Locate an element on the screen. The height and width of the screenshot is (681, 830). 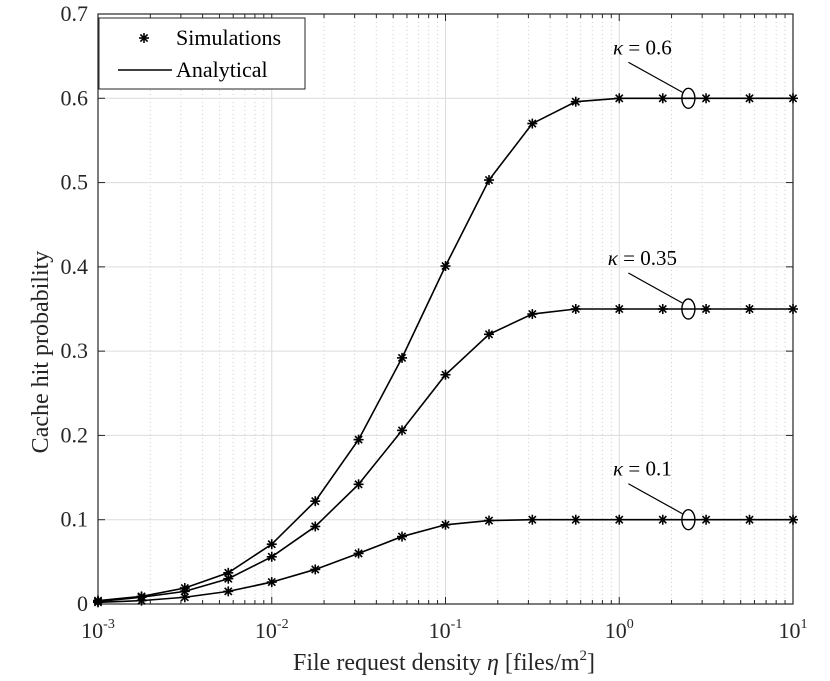
legend-box is located at coordinates (202, 53).